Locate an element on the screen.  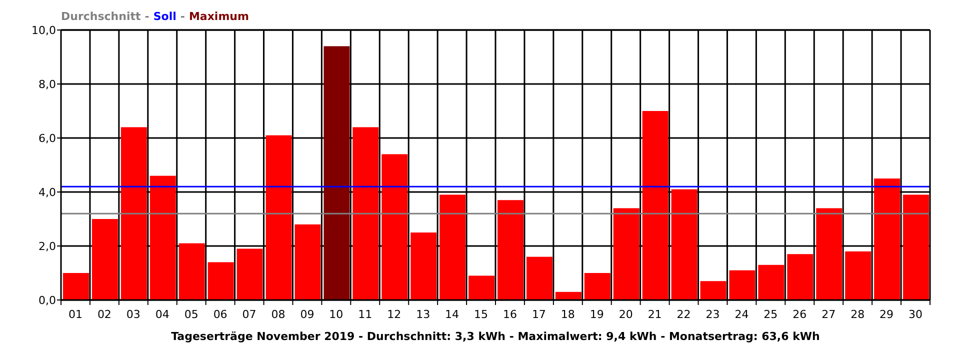
x-tick-label: 01 is located at coordinates (75, 314).